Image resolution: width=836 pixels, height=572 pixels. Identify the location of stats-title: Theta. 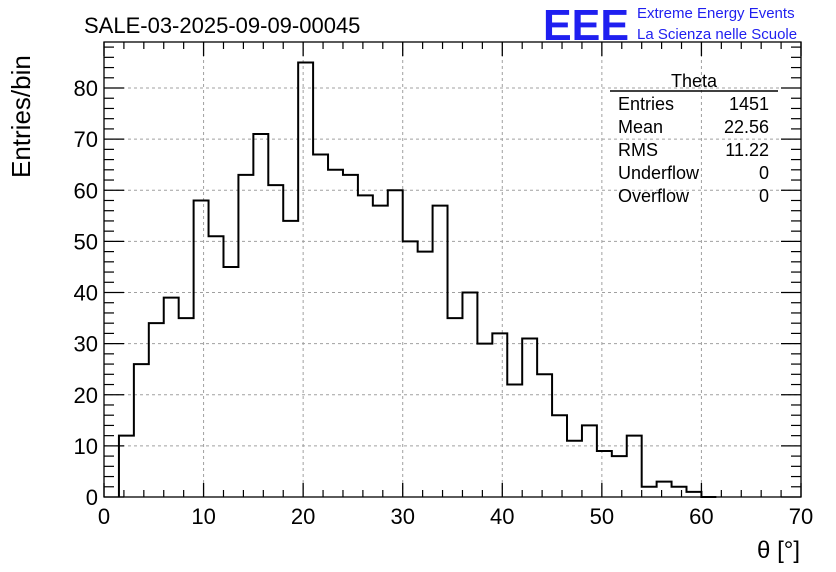
(694, 81).